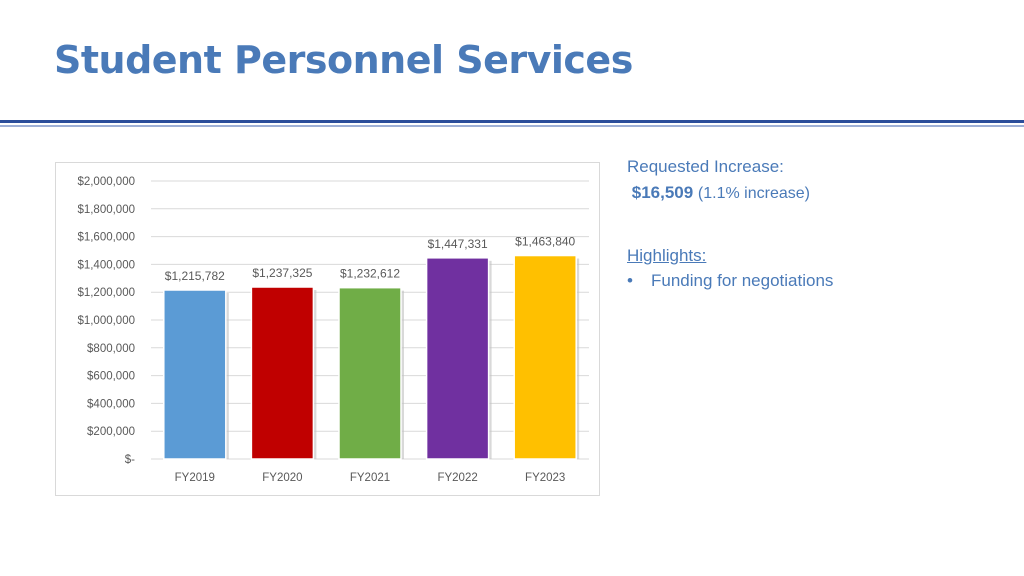 This screenshot has width=1024, height=576. What do you see at coordinates (370, 478) in the screenshot?
I see `x-tick-label: FY2021` at bounding box center [370, 478].